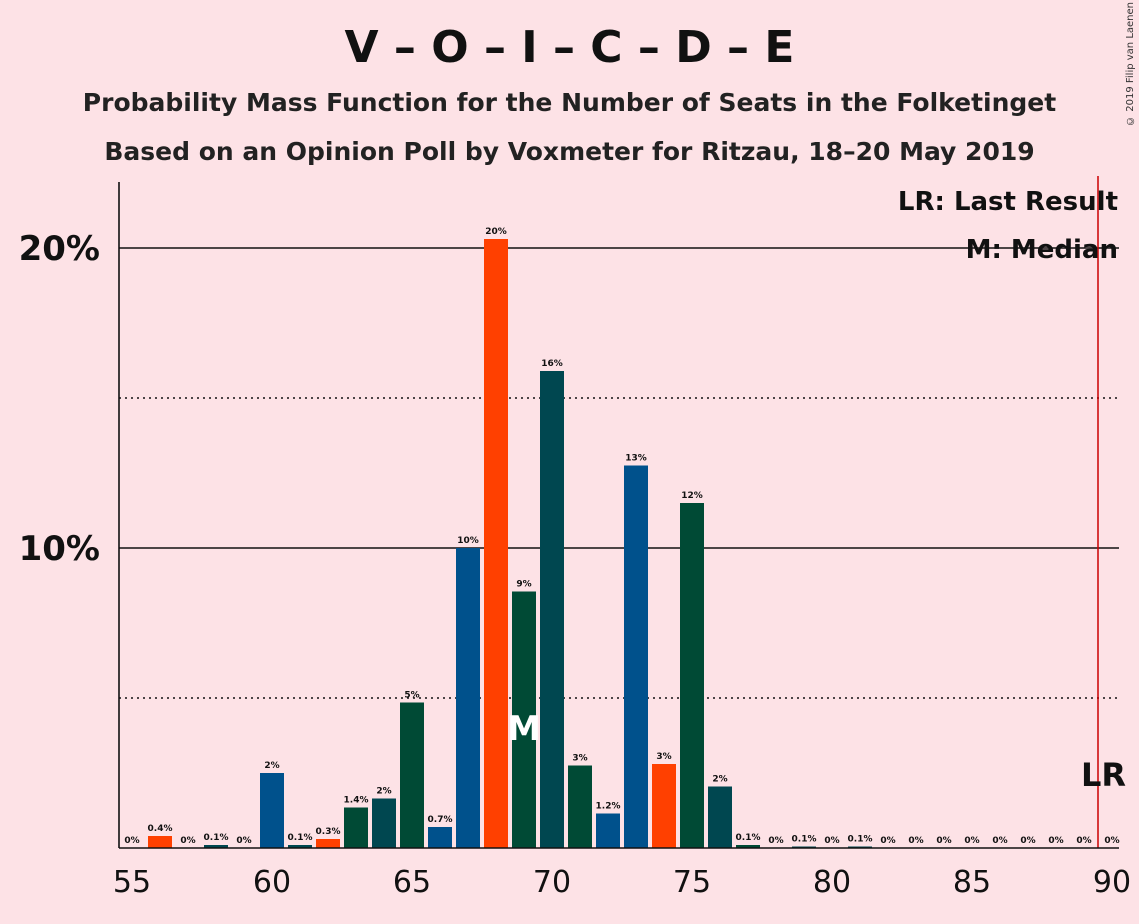  Describe the element at coordinates (496, 232) in the screenshot. I see `data-label: 20%` at that location.